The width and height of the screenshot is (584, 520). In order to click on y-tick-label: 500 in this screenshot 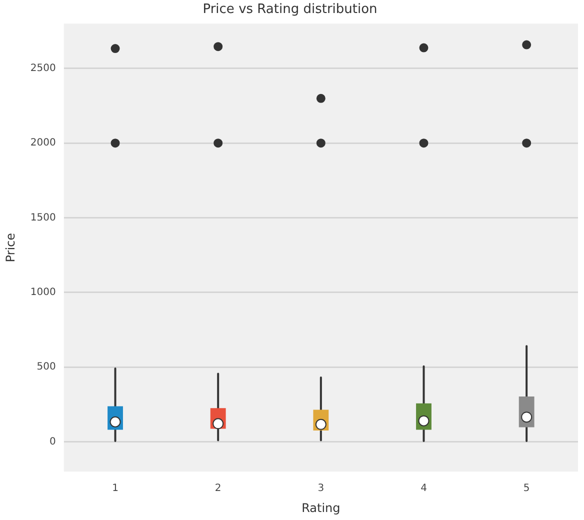, I will do `click(46, 367)`.